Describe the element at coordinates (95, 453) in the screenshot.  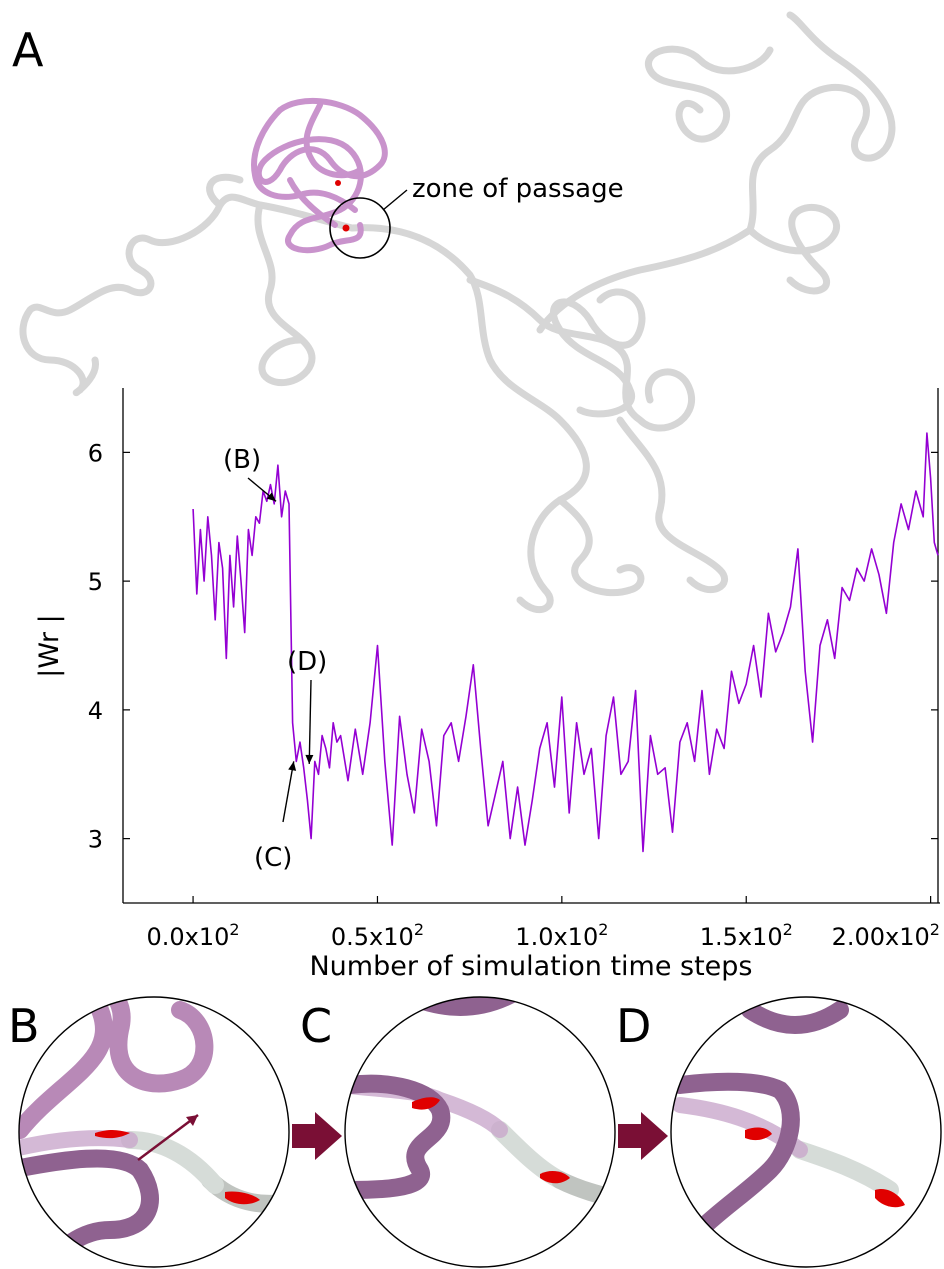
I see `y-tick-label: 6` at that location.